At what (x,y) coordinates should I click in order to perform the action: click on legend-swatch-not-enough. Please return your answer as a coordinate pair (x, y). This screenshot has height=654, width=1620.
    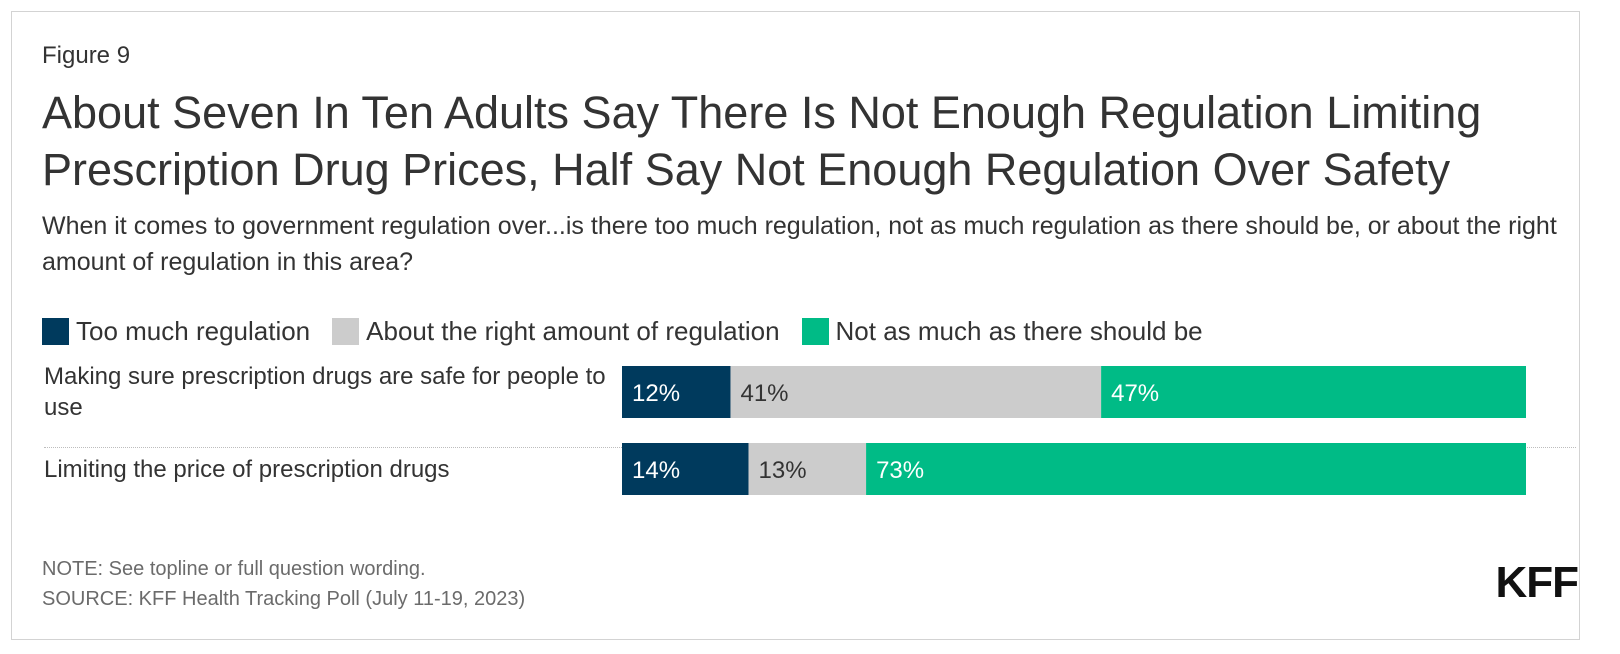
    Looking at the image, I should click on (815, 331).